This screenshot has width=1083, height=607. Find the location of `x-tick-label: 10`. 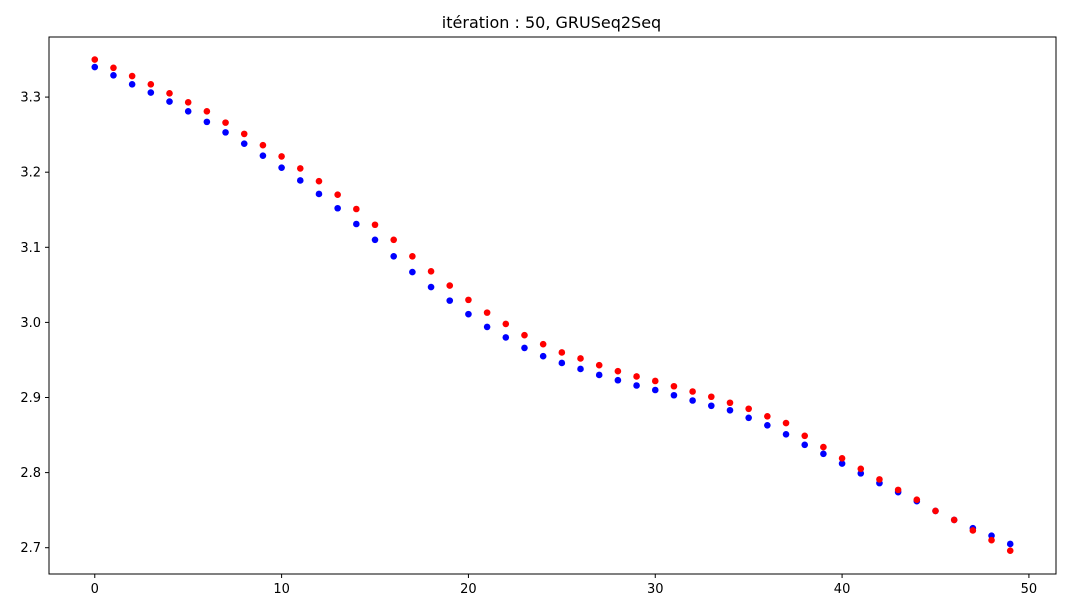

x-tick-label: 10 is located at coordinates (281, 589).